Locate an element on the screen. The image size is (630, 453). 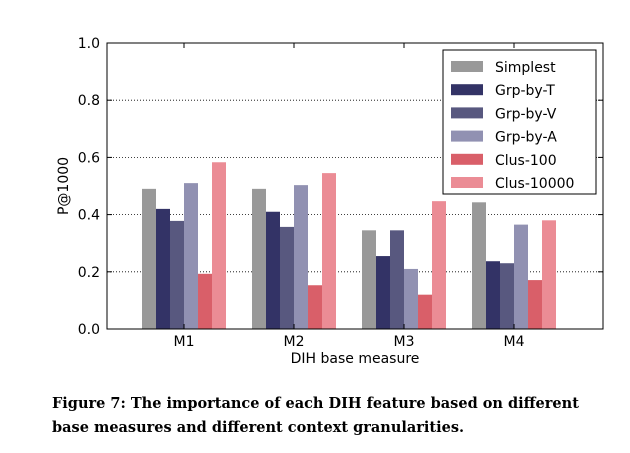
legend-box is located at coordinates (519, 122).